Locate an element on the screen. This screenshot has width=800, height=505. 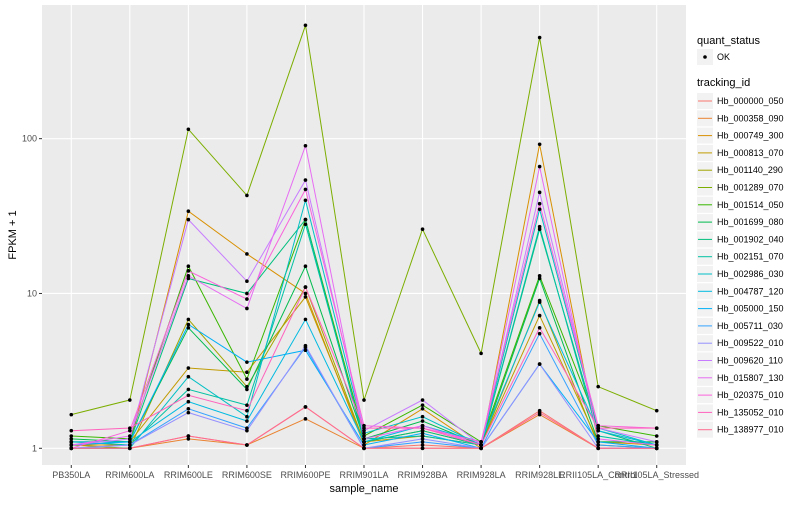
legend-label: Hb_000813_070 is located at coordinates (750, 153).